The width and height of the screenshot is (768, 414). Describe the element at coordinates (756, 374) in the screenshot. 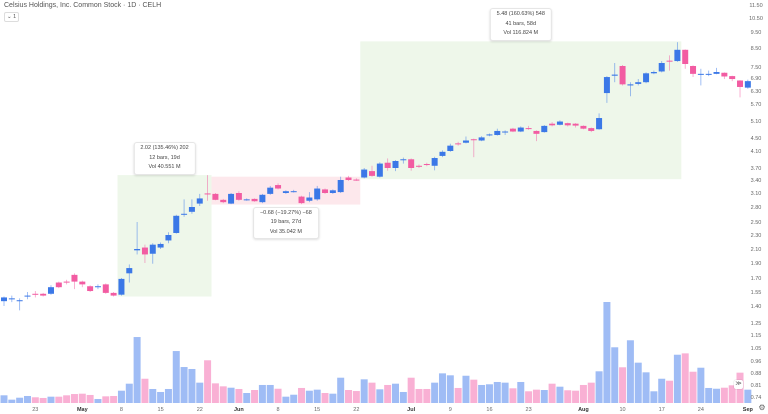

I see `price-tick-label: 0.88` at that location.